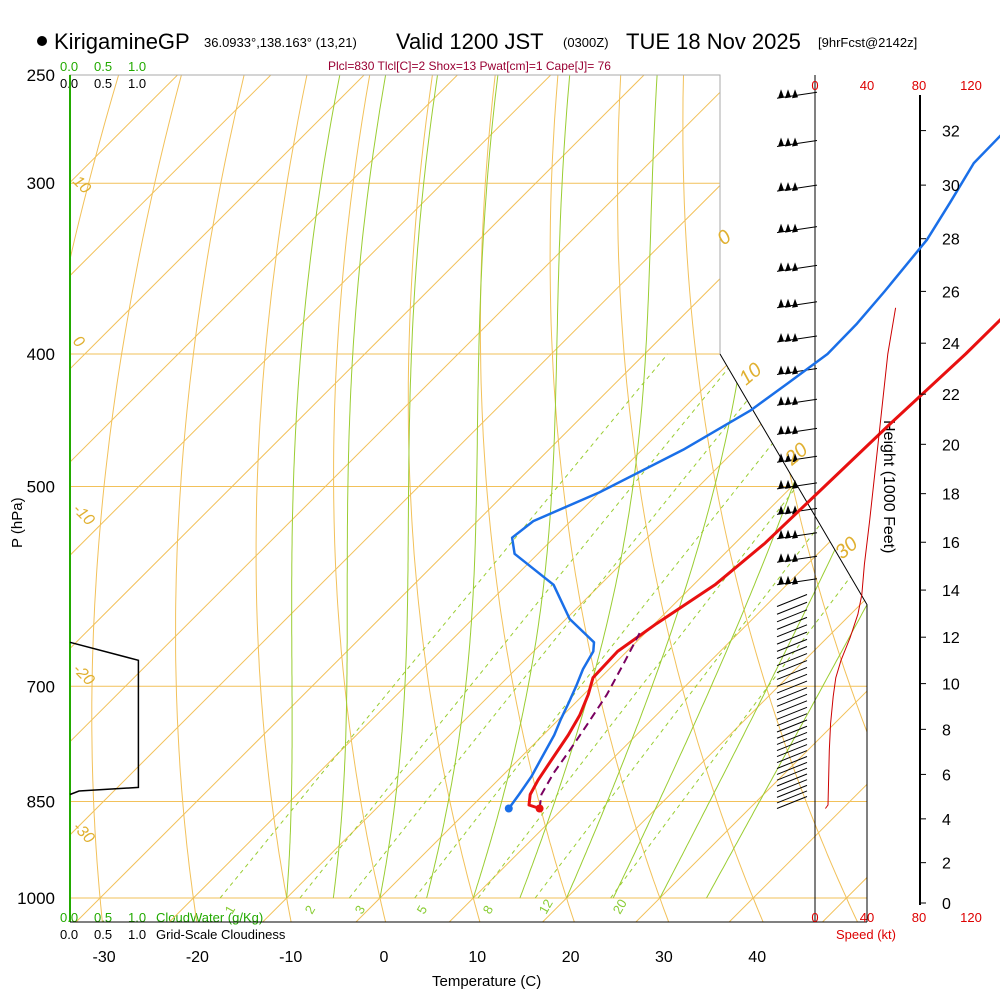  I want to click on surface-temperature-point, so click(539, 808).